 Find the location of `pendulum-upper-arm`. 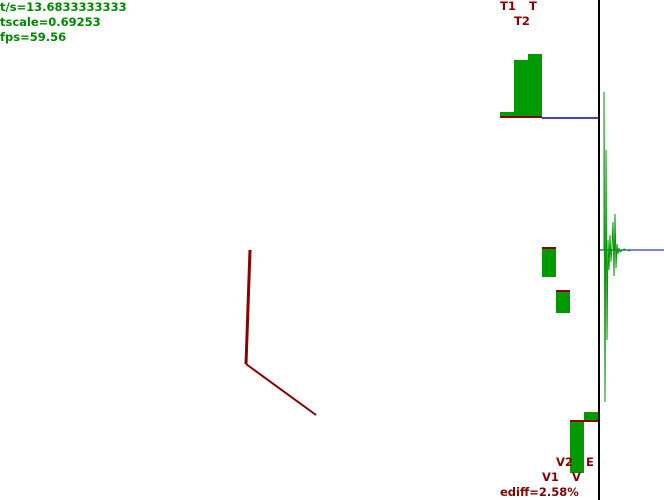

pendulum-upper-arm is located at coordinates (248, 307).